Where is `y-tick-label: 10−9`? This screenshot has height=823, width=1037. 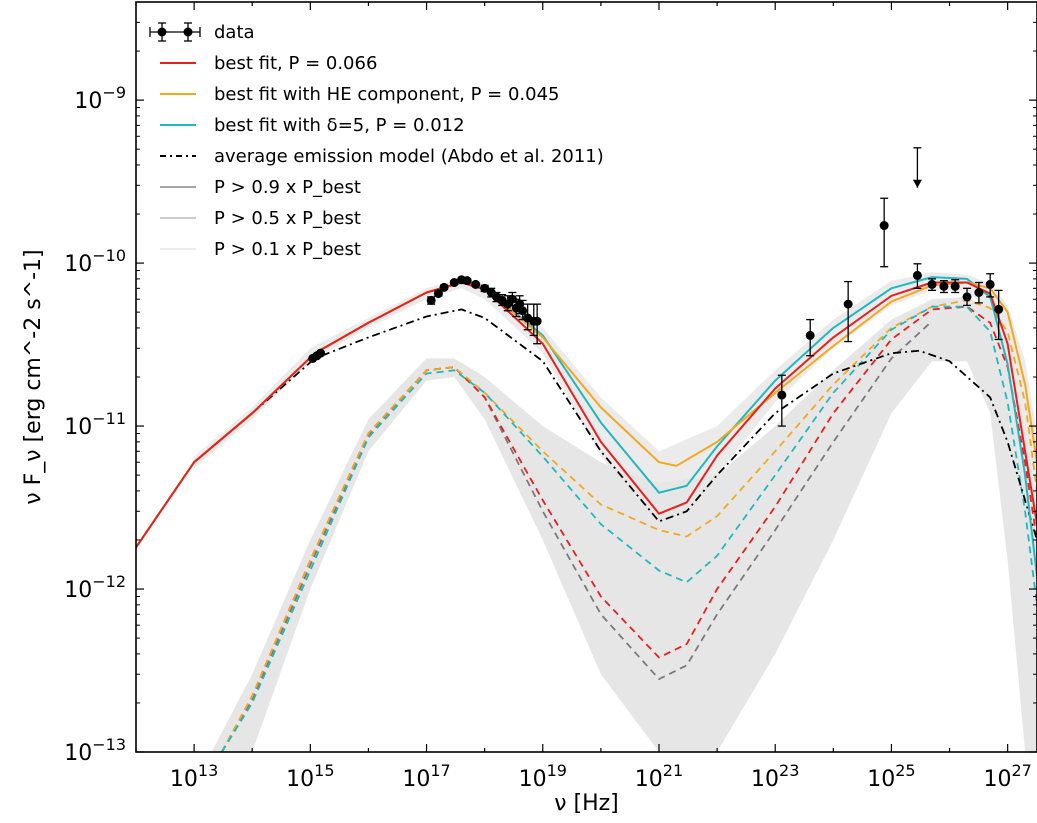 y-tick-label: 10−9 is located at coordinates (100, 98).